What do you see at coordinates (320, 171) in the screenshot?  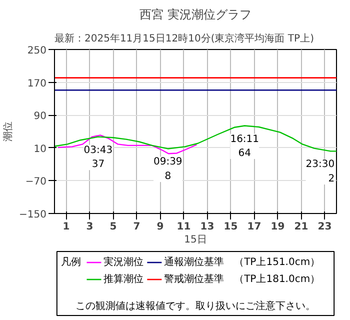 I see `annotation: 23:30 2` at bounding box center [320, 171].